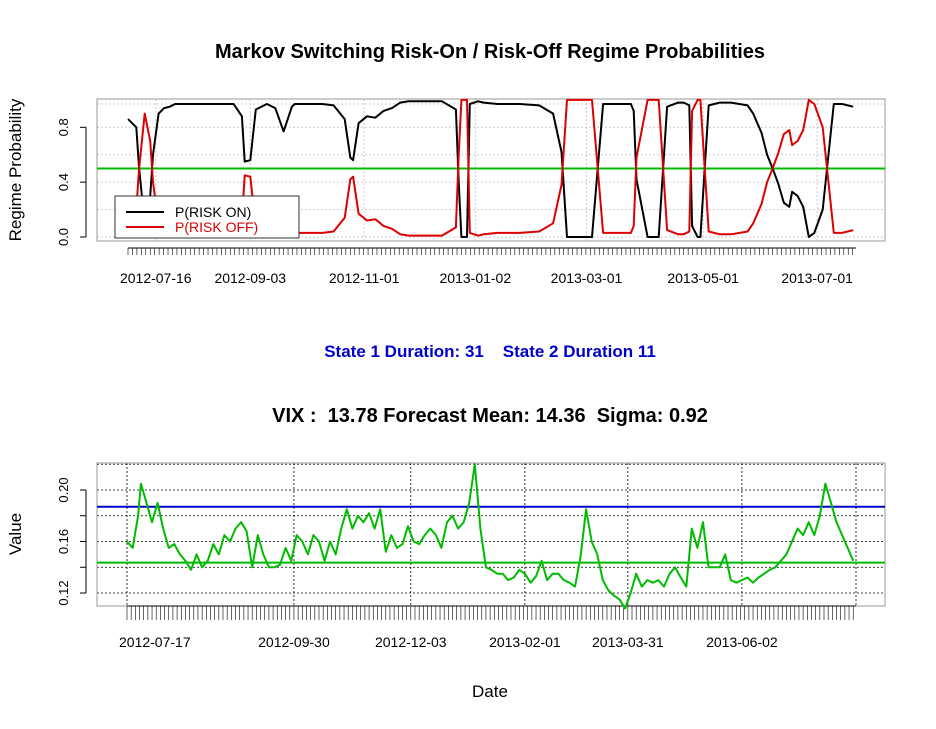 The image size is (936, 729). Describe the element at coordinates (742, 642) in the screenshot. I see `vix-x-tick-label: 2013-06-02` at that location.